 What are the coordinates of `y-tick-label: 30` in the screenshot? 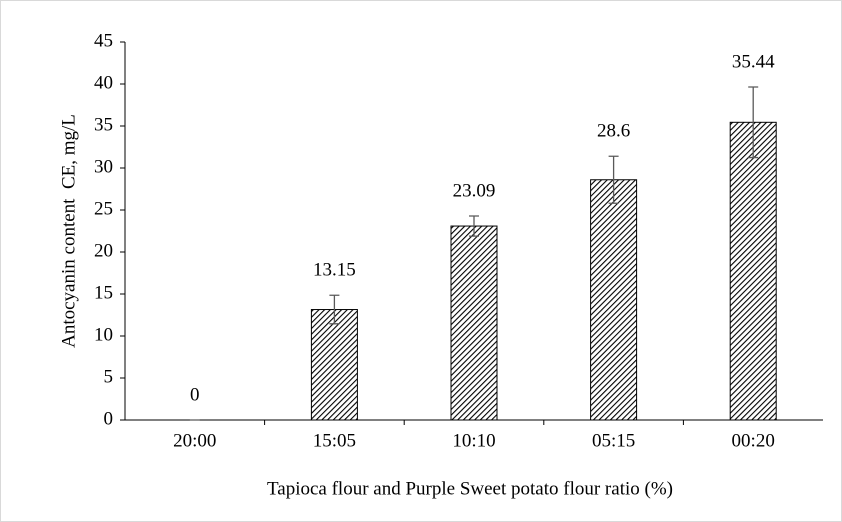 It's located at (103, 166).